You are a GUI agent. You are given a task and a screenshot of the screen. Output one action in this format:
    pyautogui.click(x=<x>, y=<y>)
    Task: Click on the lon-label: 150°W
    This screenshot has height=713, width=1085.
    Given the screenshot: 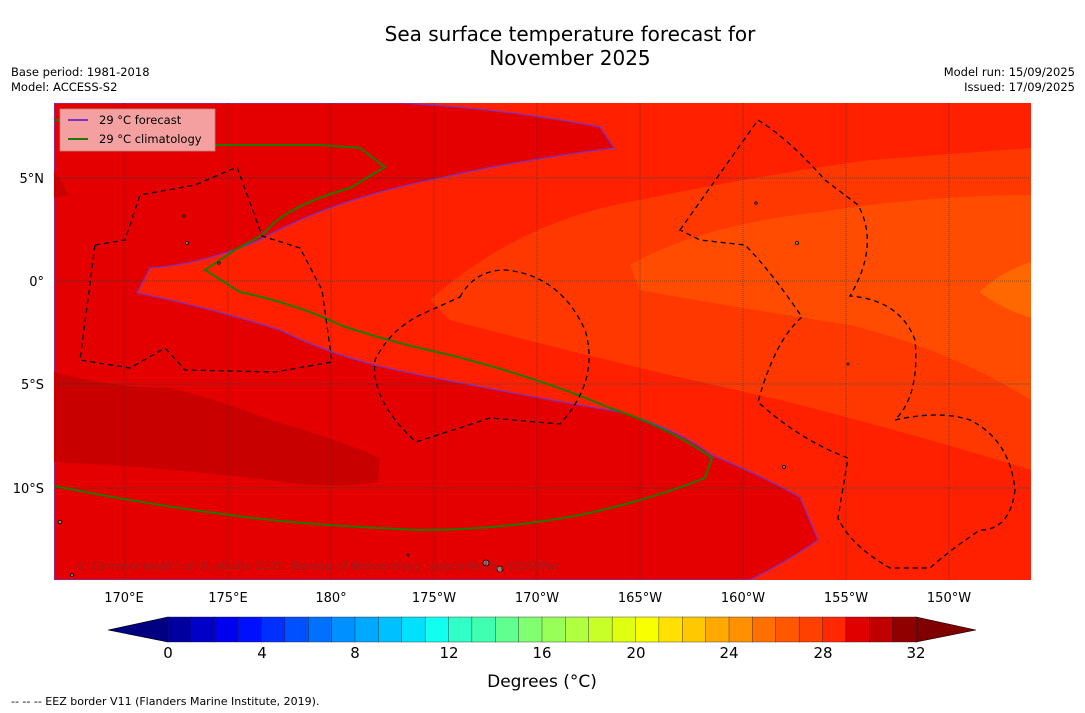 What is the action you would take?
    pyautogui.click(x=949, y=598)
    